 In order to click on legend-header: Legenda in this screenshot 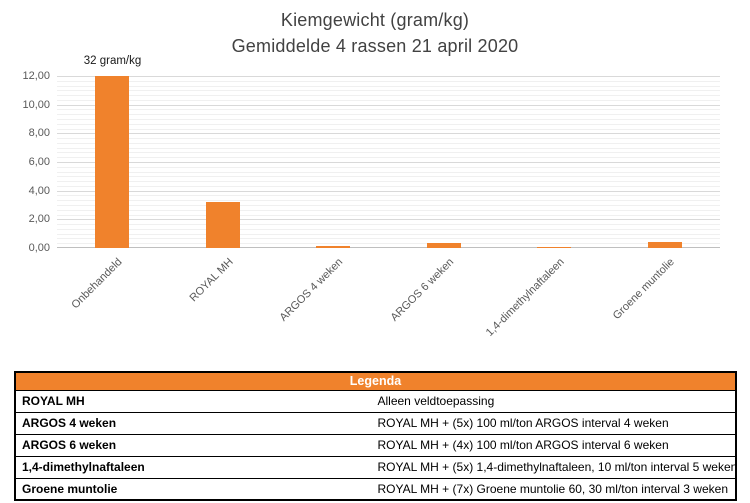, I will do `click(375, 381)`.